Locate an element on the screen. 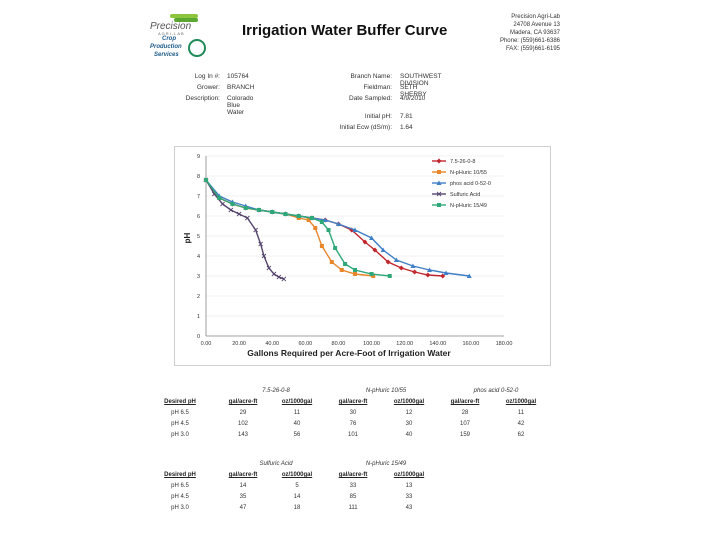 The image size is (720, 540). x-tick-label: 180.00 is located at coordinates (504, 344).